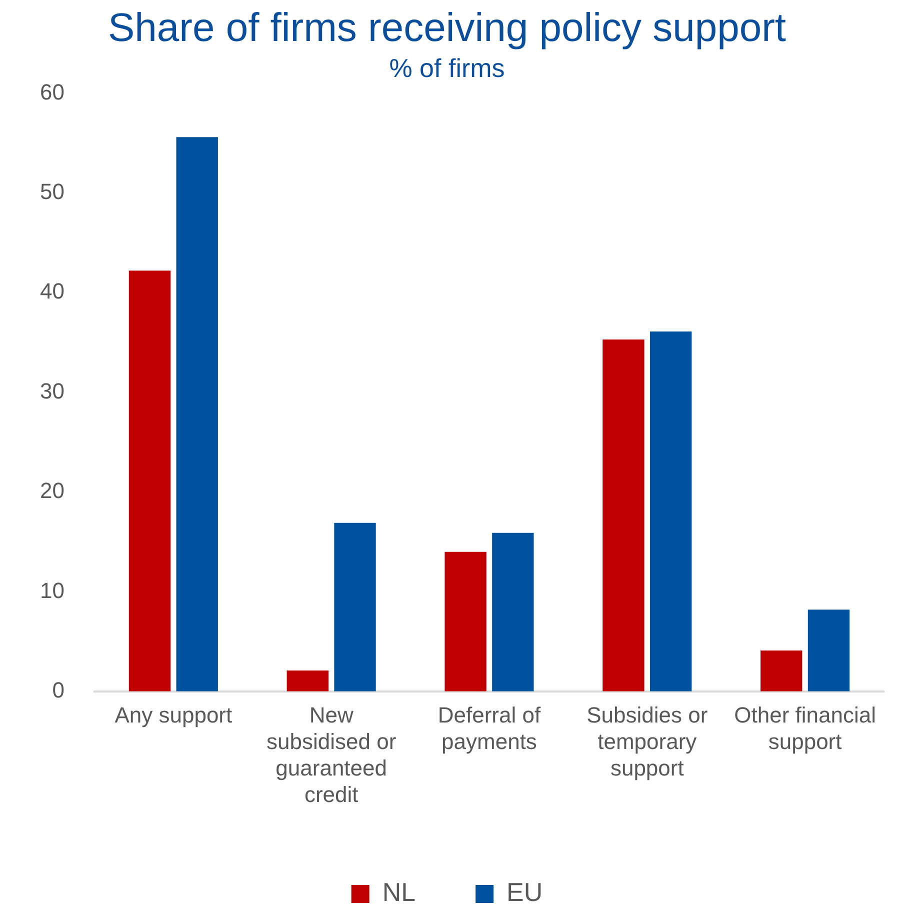  Describe the element at coordinates (647, 741) in the screenshot. I see `x-tick-label: Subsidies or temporary support` at that location.